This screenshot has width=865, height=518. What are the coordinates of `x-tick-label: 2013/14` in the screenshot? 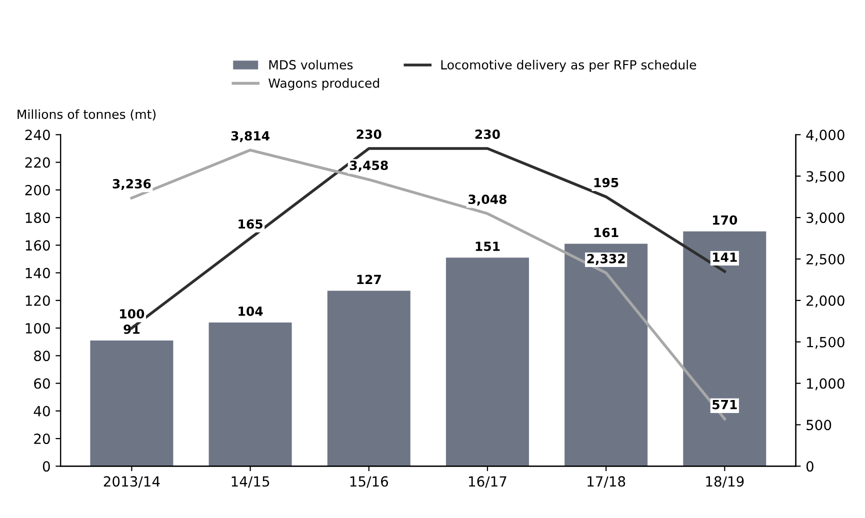 It's located at (132, 482).